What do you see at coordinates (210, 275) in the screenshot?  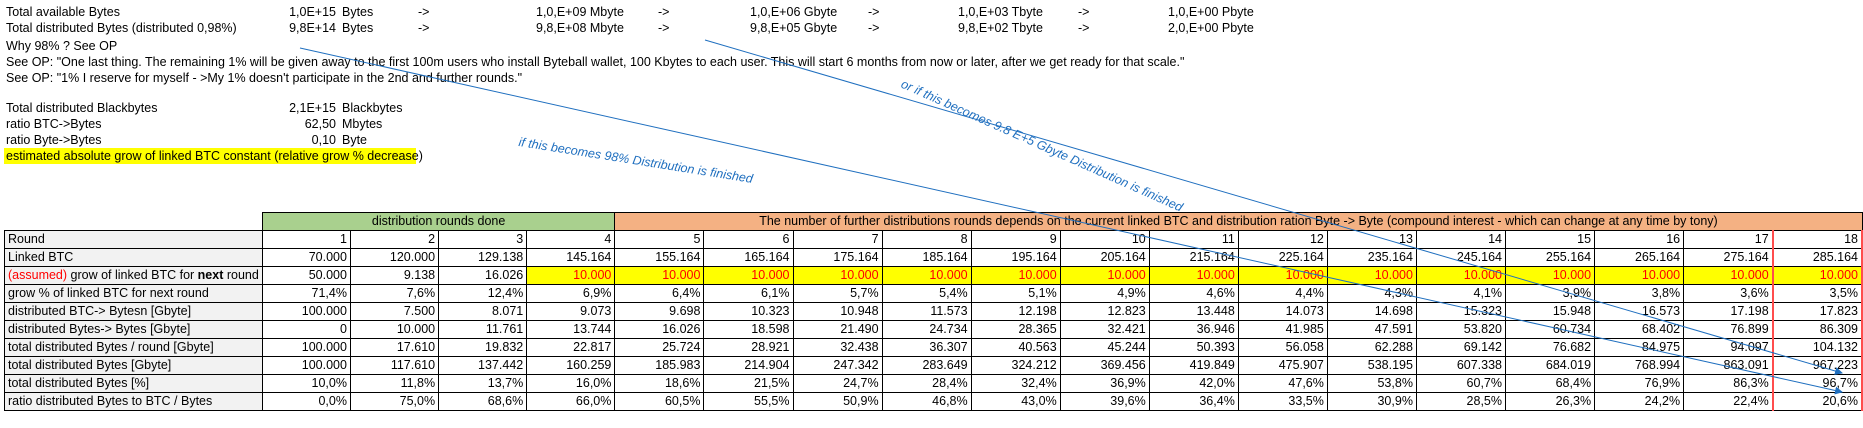 I see `row-label-bold: next` at bounding box center [210, 275].